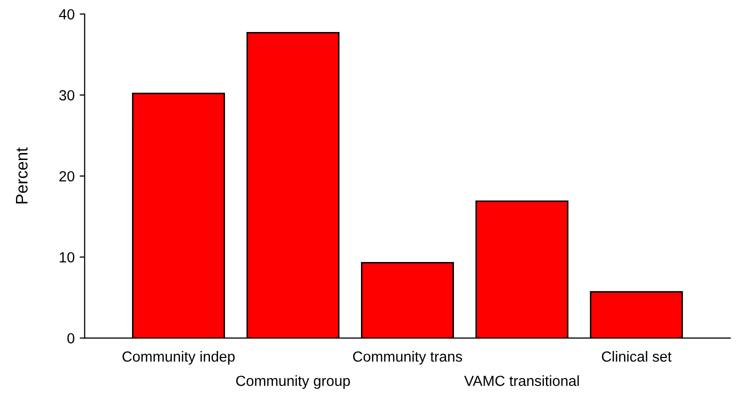 The height and width of the screenshot is (401, 749). What do you see at coordinates (178, 358) in the screenshot?
I see `x-tick-label: Community indep` at bounding box center [178, 358].